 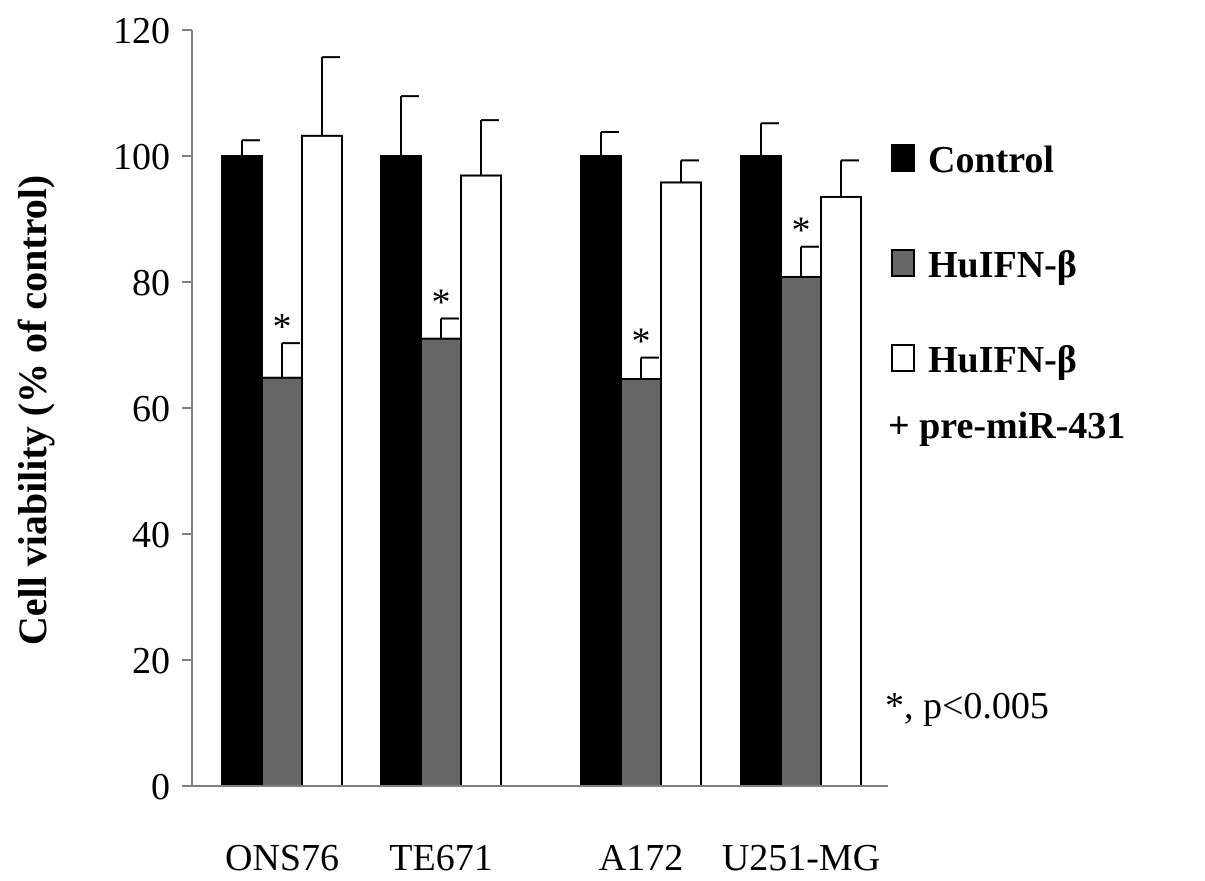 I want to click on y-tick-label: 60, so click(x=151, y=409).